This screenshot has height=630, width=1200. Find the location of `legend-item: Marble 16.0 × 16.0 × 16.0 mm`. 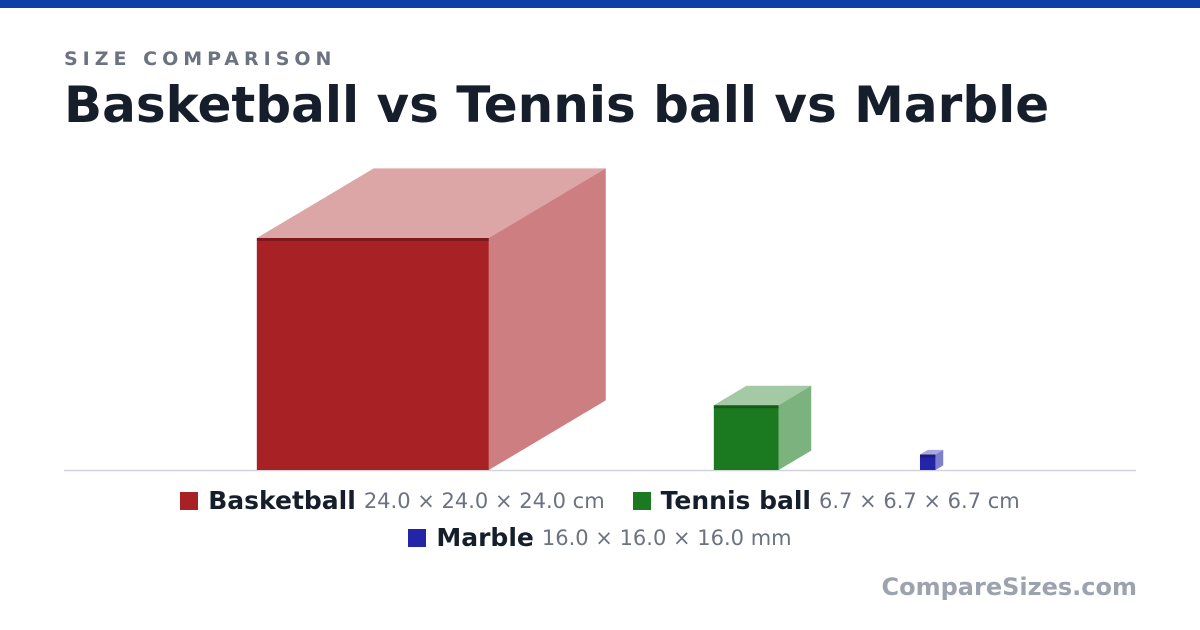

legend-item: Marble 16.0 × 16.0 × 16.0 mm is located at coordinates (600, 537).